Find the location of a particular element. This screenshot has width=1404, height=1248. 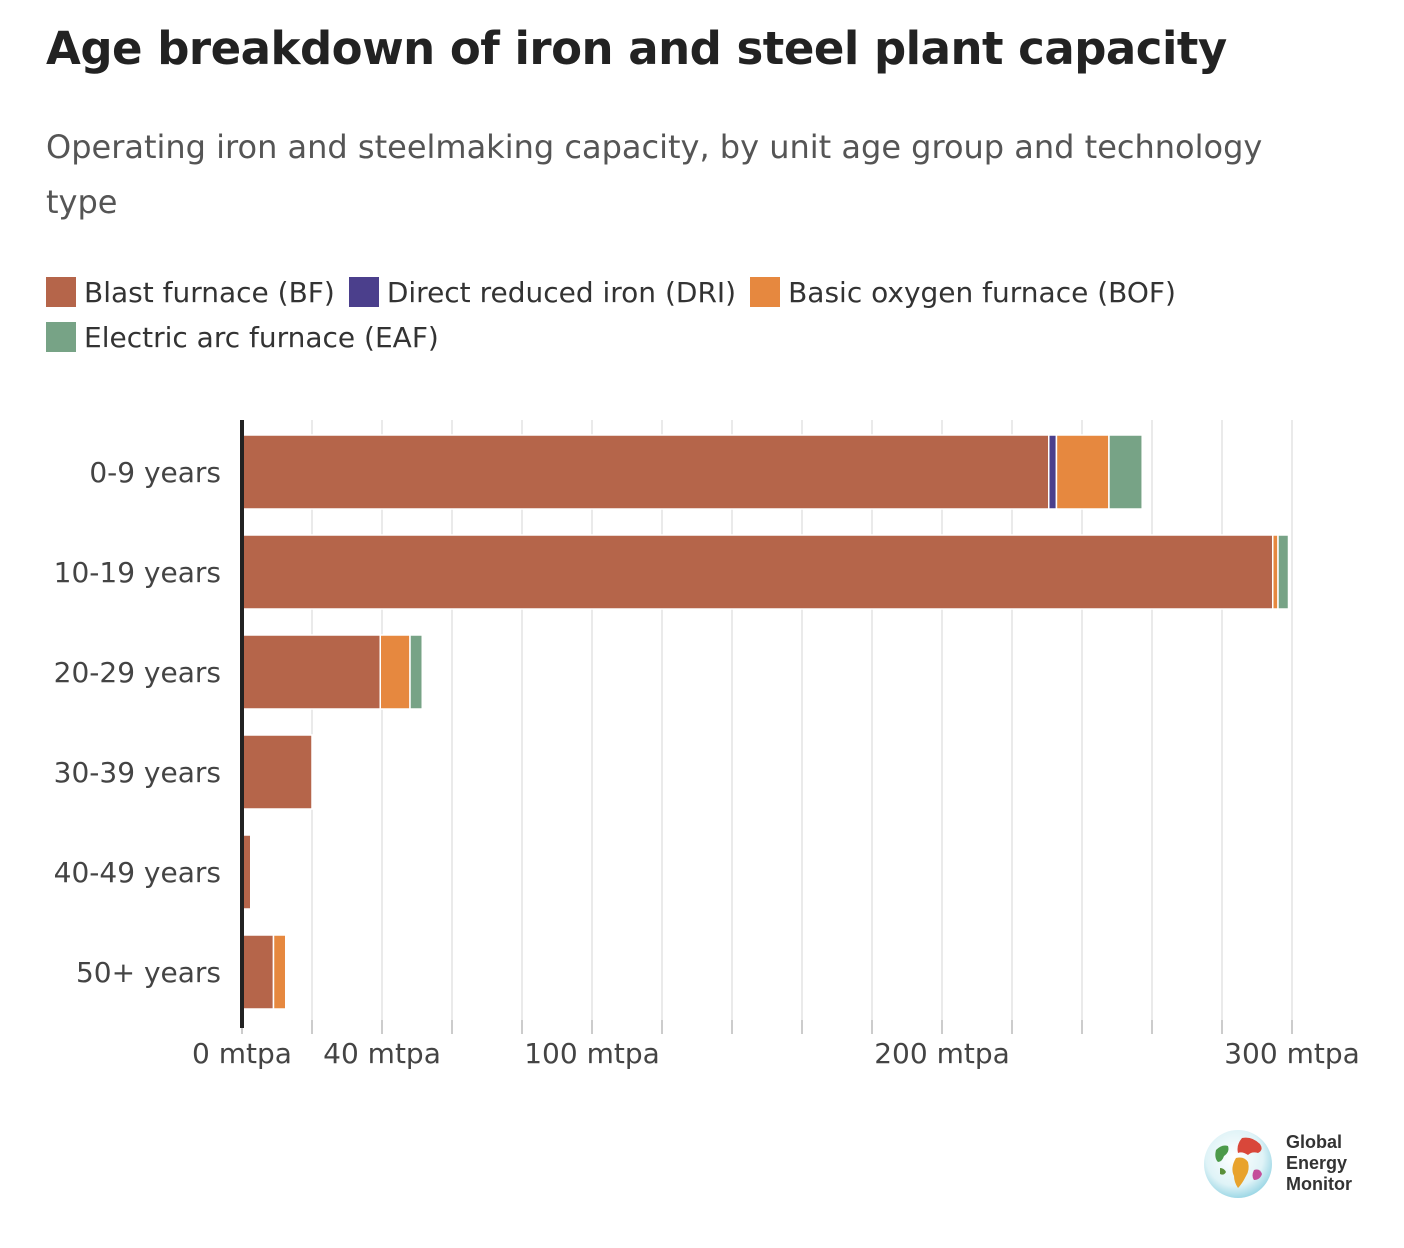

legend-swatch-eaf is located at coordinates (61, 337).